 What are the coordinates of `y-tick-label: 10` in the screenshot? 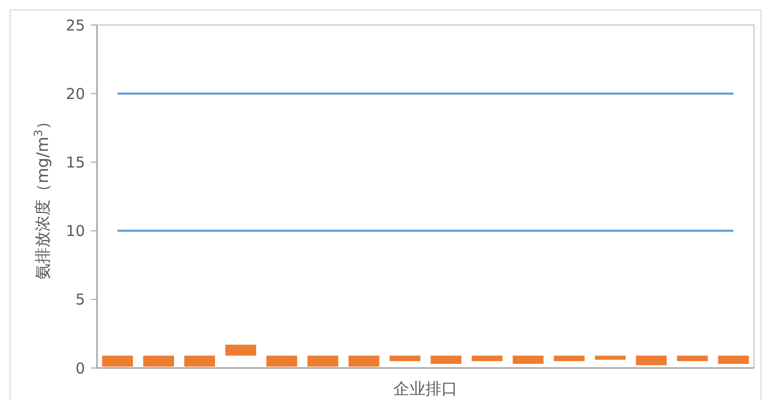 It's located at (75, 231).